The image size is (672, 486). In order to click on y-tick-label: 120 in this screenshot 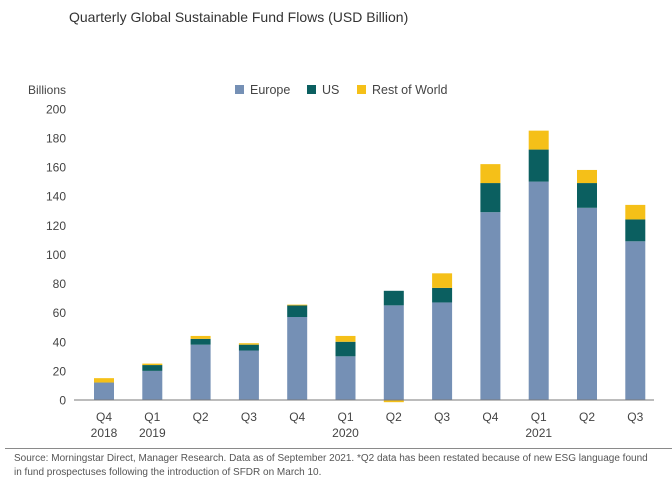, I will do `click(56, 226)`.